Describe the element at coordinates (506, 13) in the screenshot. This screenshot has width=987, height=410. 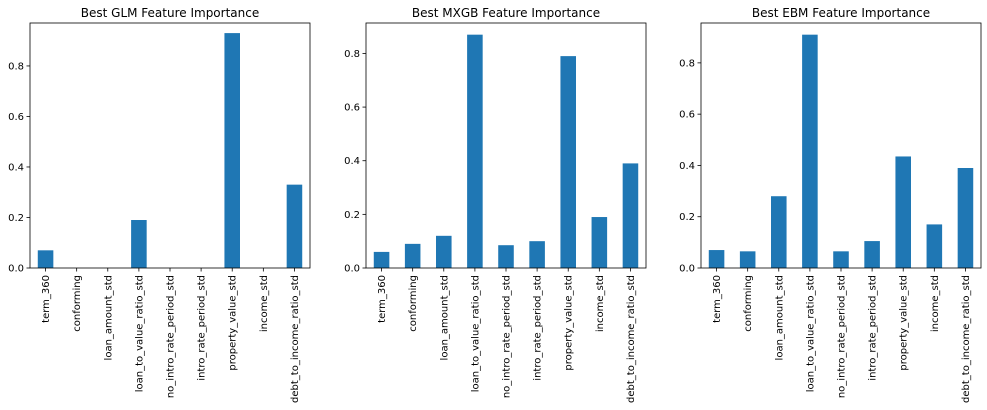
I see `chart-title: Best MXGB Feature Importance` at that location.